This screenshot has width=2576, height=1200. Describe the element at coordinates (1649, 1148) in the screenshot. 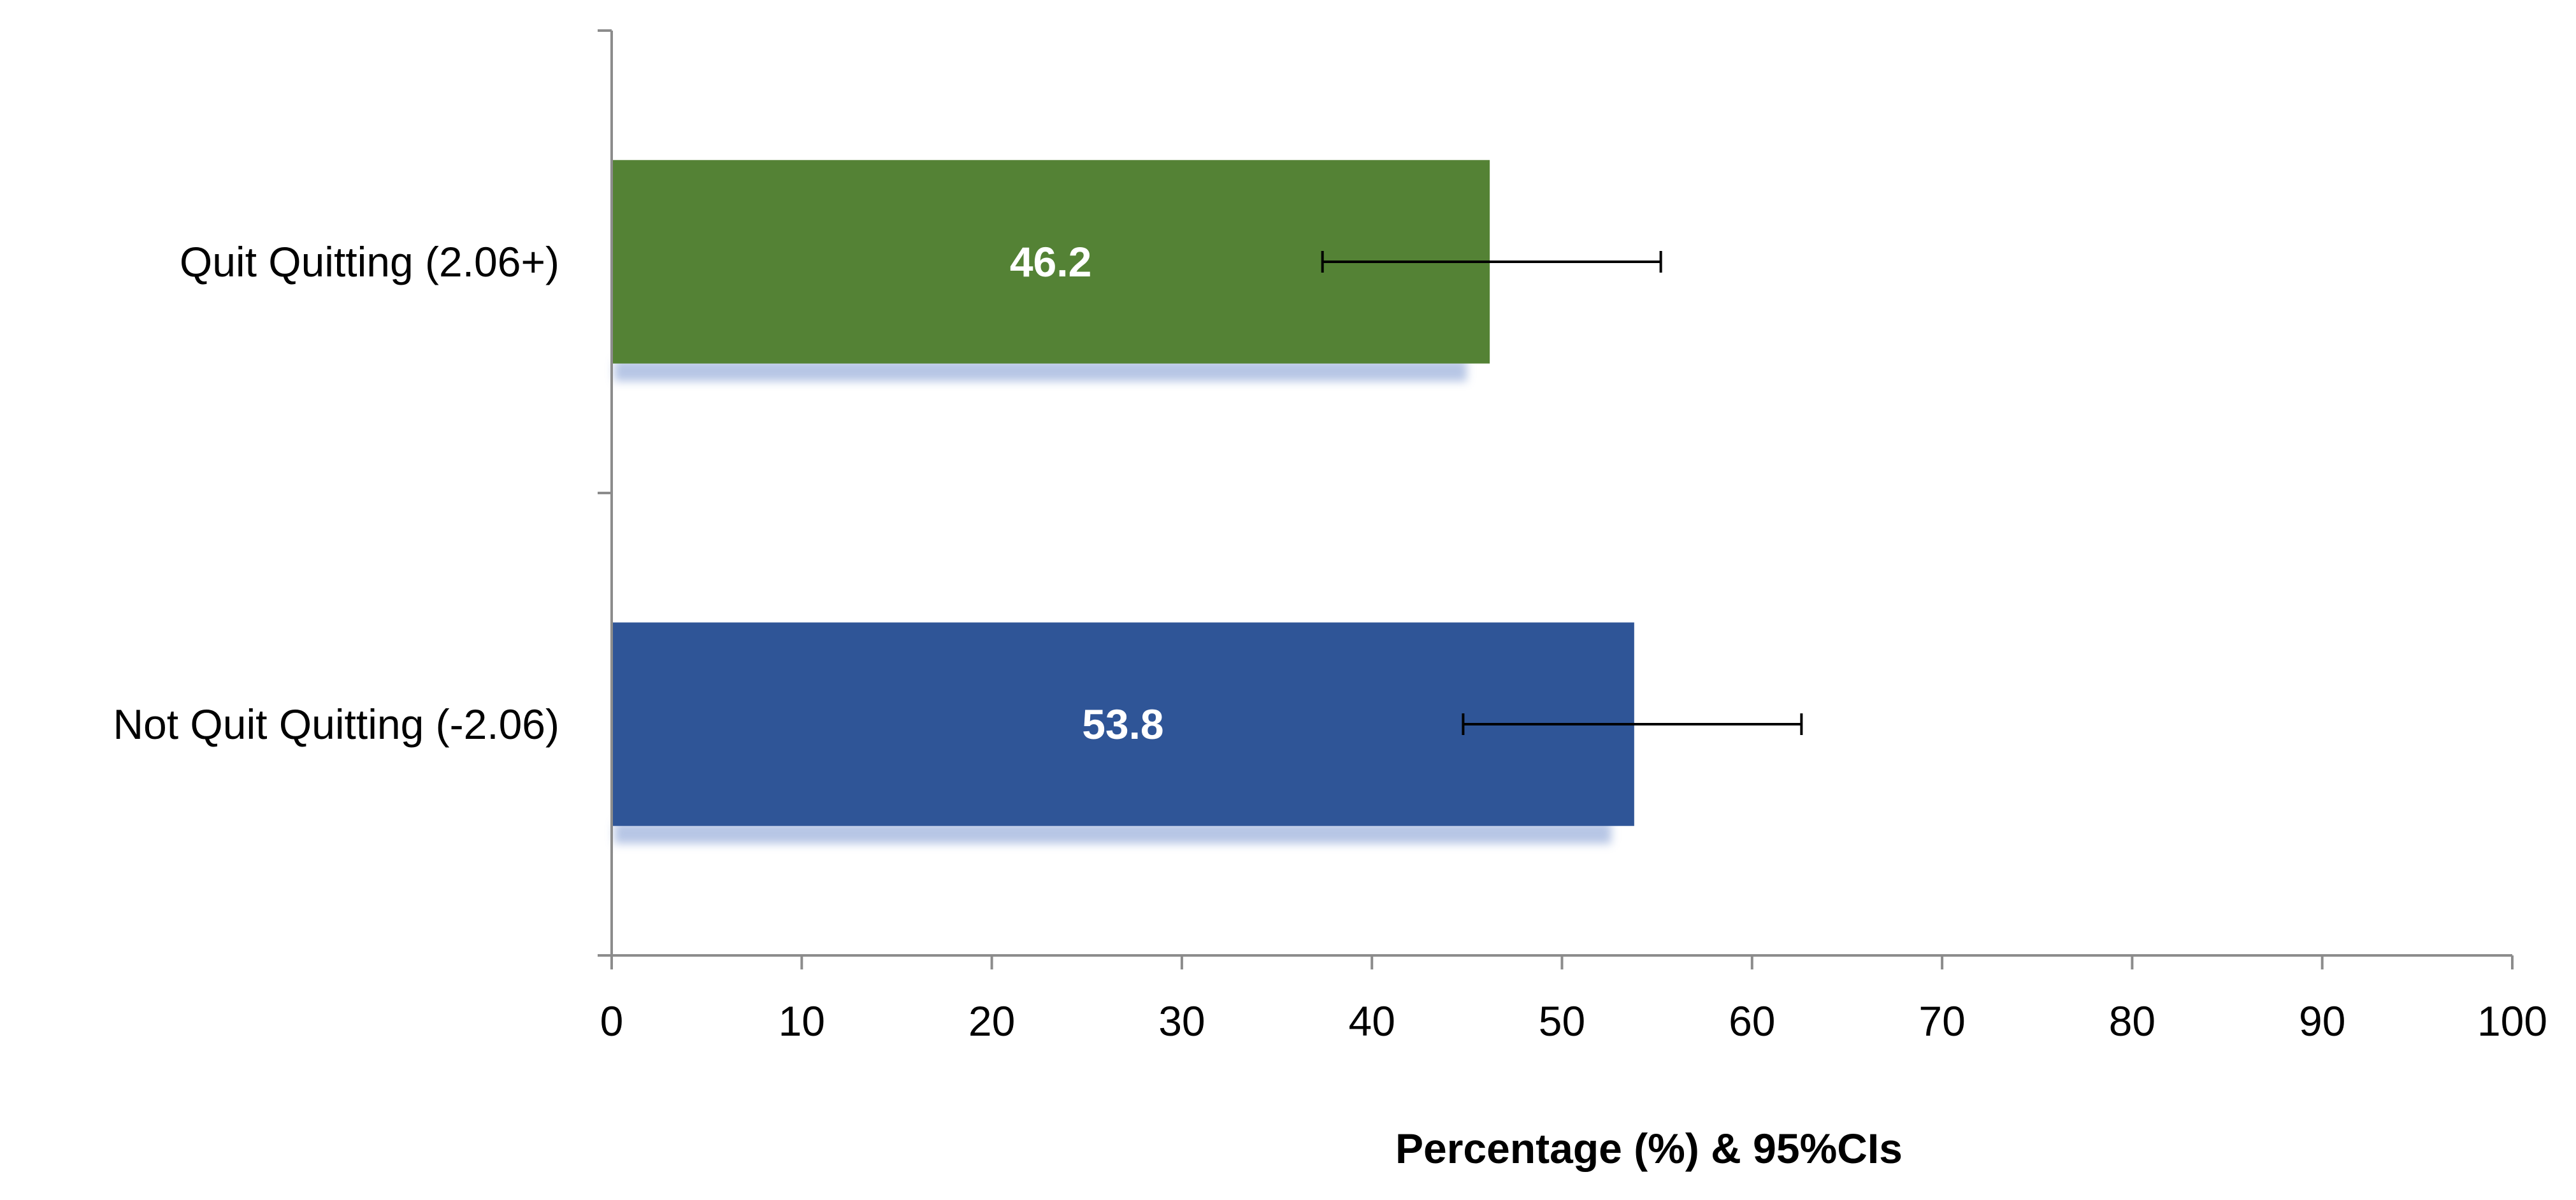

I see `x-axis-title: Percentage (%) & 95%CIs` at that location.